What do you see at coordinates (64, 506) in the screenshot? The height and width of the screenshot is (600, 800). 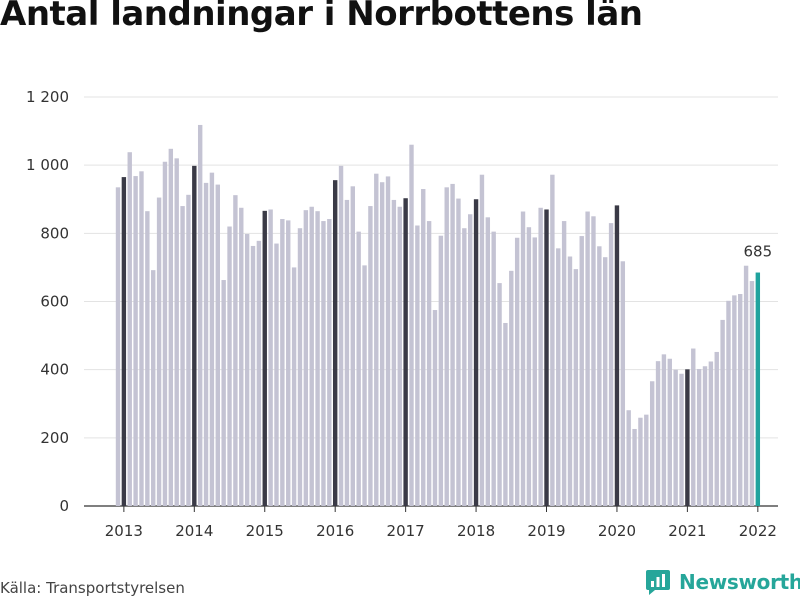 I see `y-tick-label: 0` at bounding box center [64, 506].